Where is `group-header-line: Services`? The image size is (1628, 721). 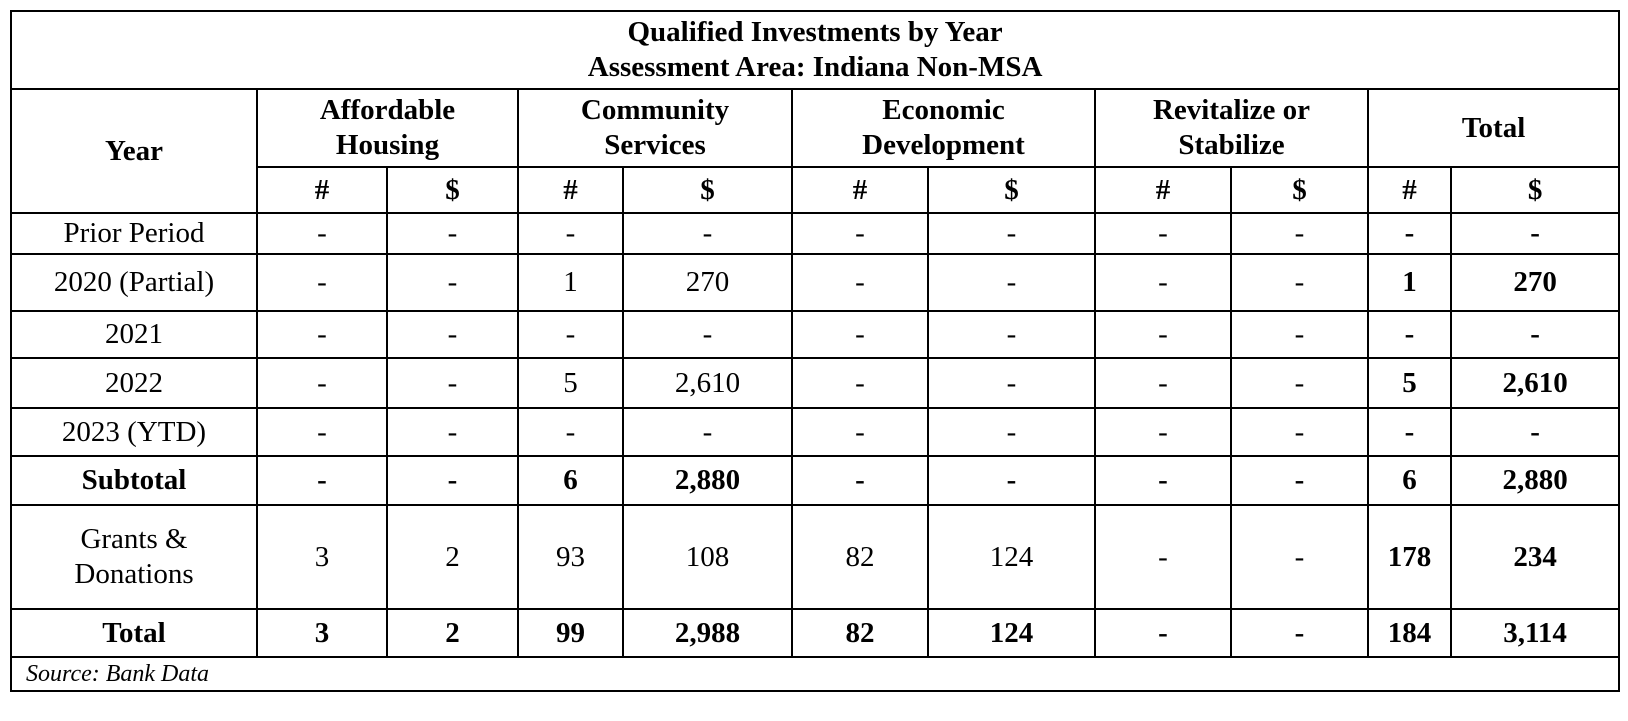 group-header-line: Services is located at coordinates (655, 145).